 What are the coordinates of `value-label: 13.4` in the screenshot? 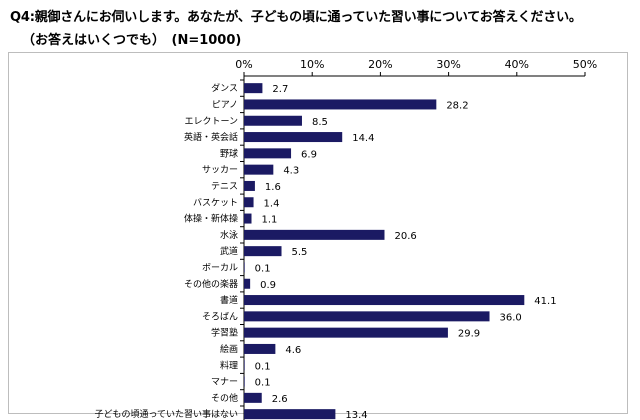 It's located at (356, 415).